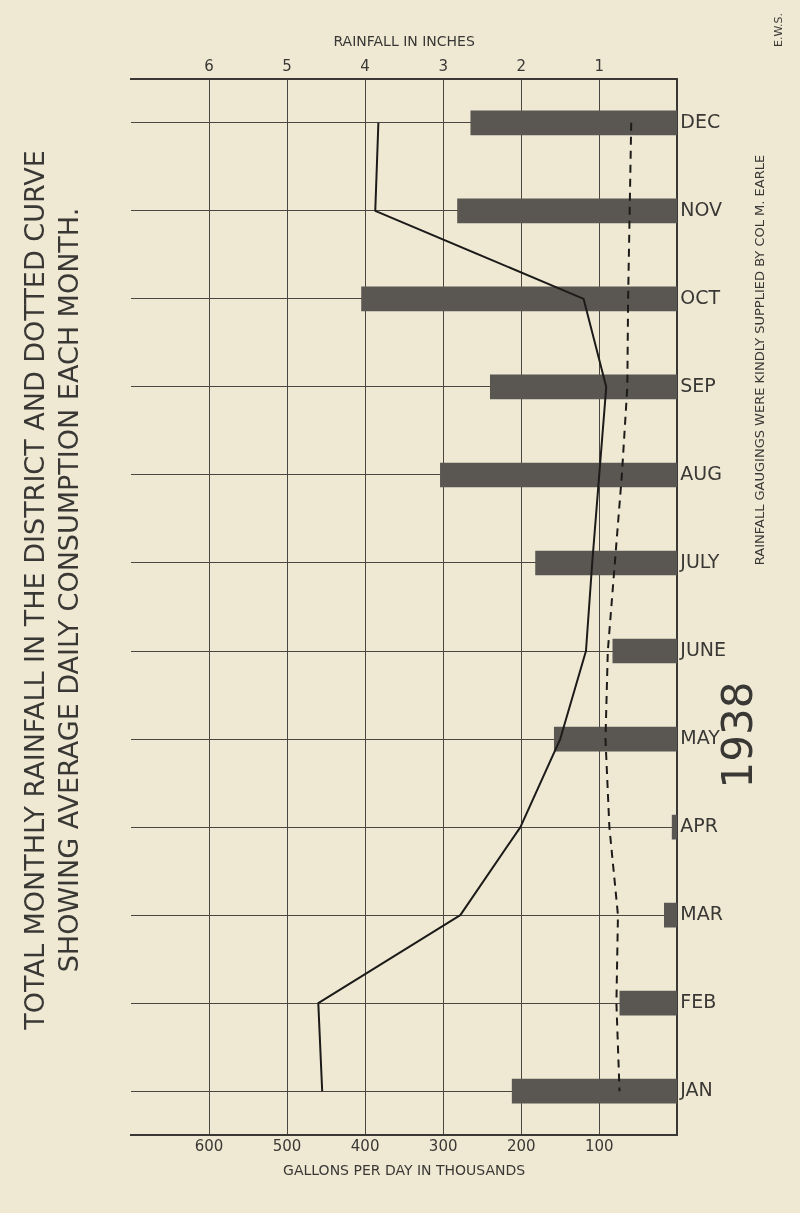  I want to click on x-tick-label: 200, so click(521, 1146).